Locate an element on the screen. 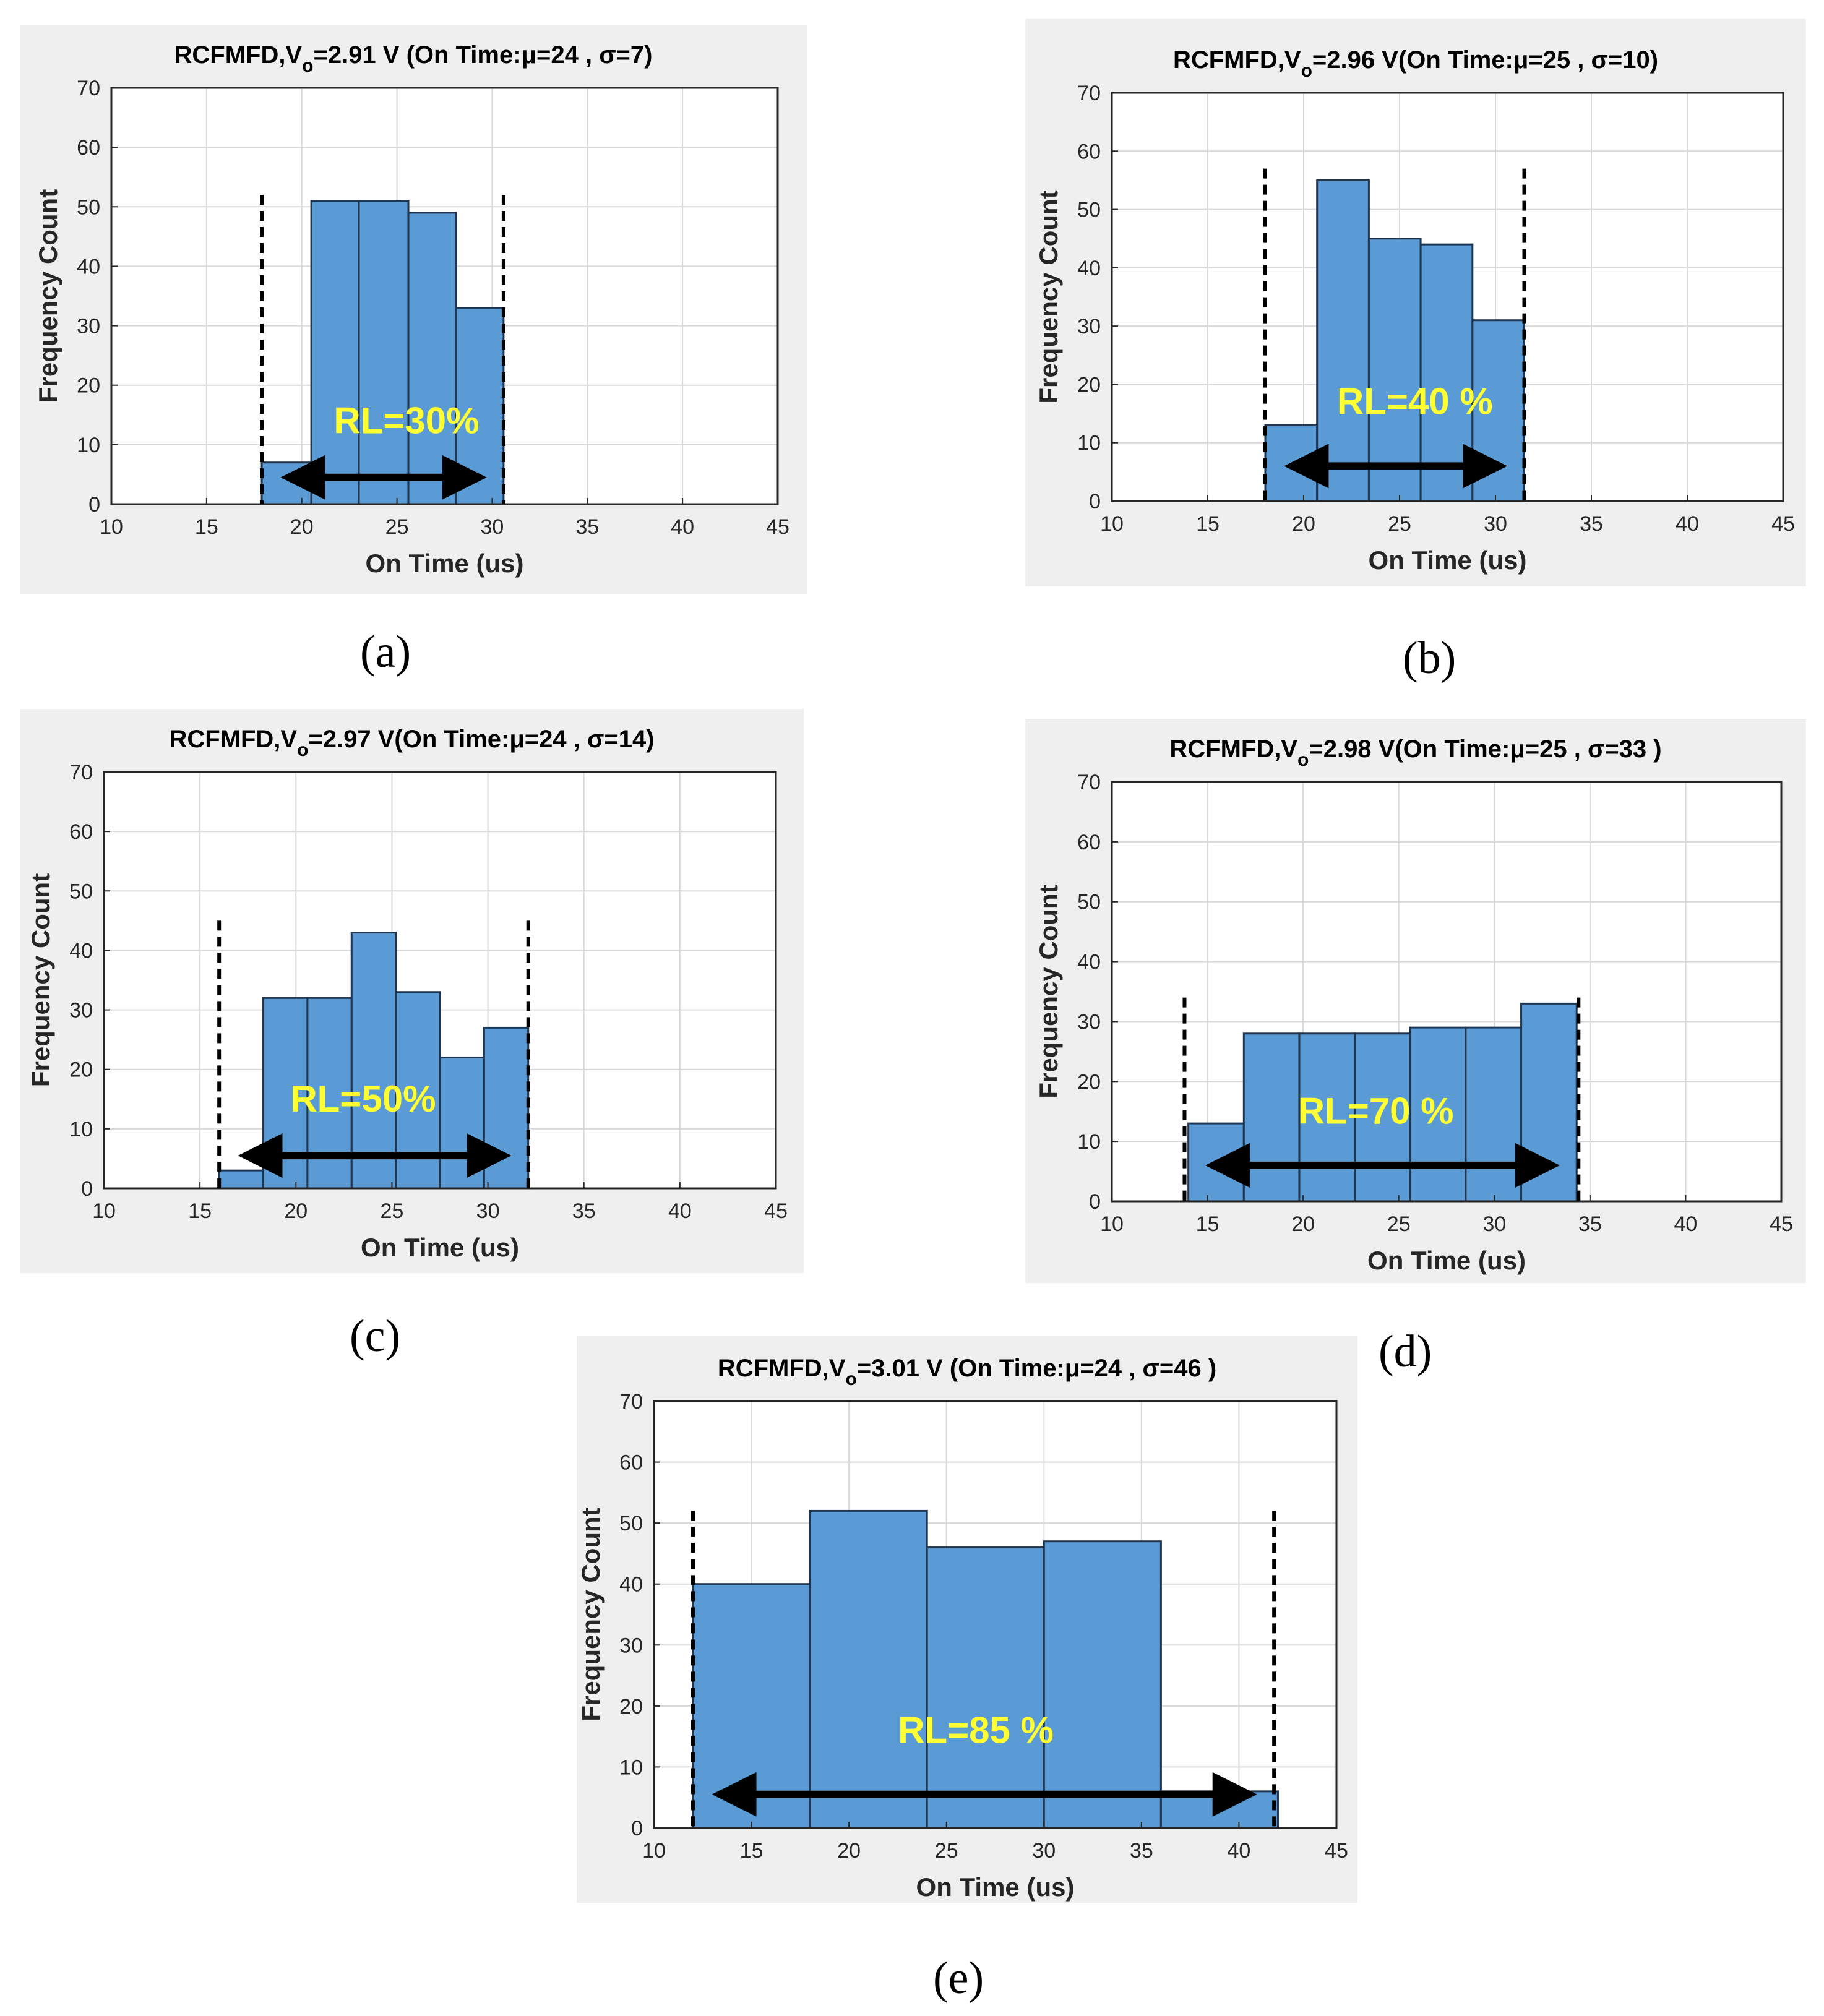 This screenshot has width=1824, height=2016. caption-a: (a) is located at coordinates (385, 652).